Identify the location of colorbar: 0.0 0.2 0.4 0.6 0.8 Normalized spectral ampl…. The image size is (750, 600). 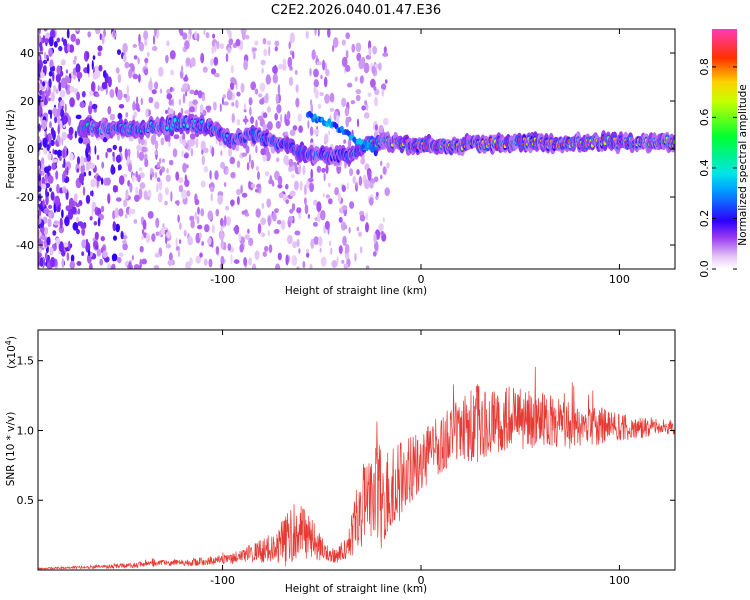
(723, 153).